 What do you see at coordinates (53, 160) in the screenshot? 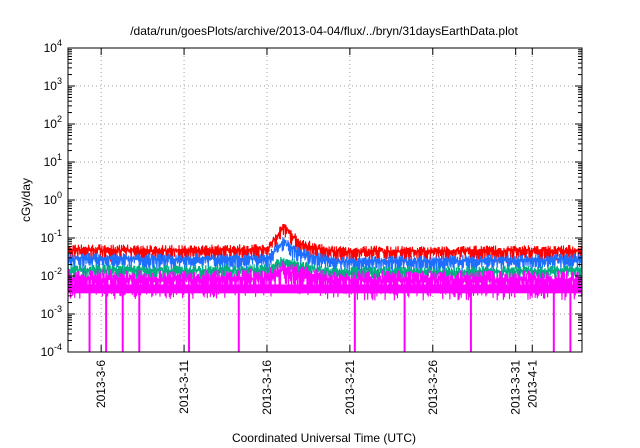
I see `y-tick-label: 10¹` at bounding box center [53, 160].